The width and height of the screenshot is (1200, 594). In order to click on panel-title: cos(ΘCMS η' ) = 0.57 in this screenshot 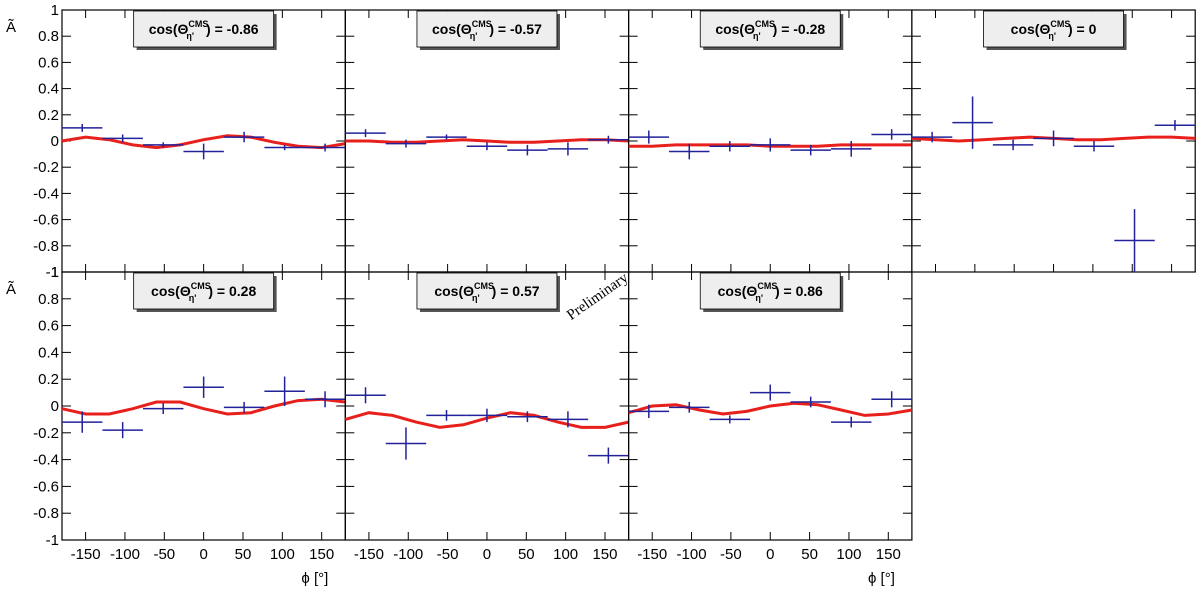, I will do `click(486, 292)`.